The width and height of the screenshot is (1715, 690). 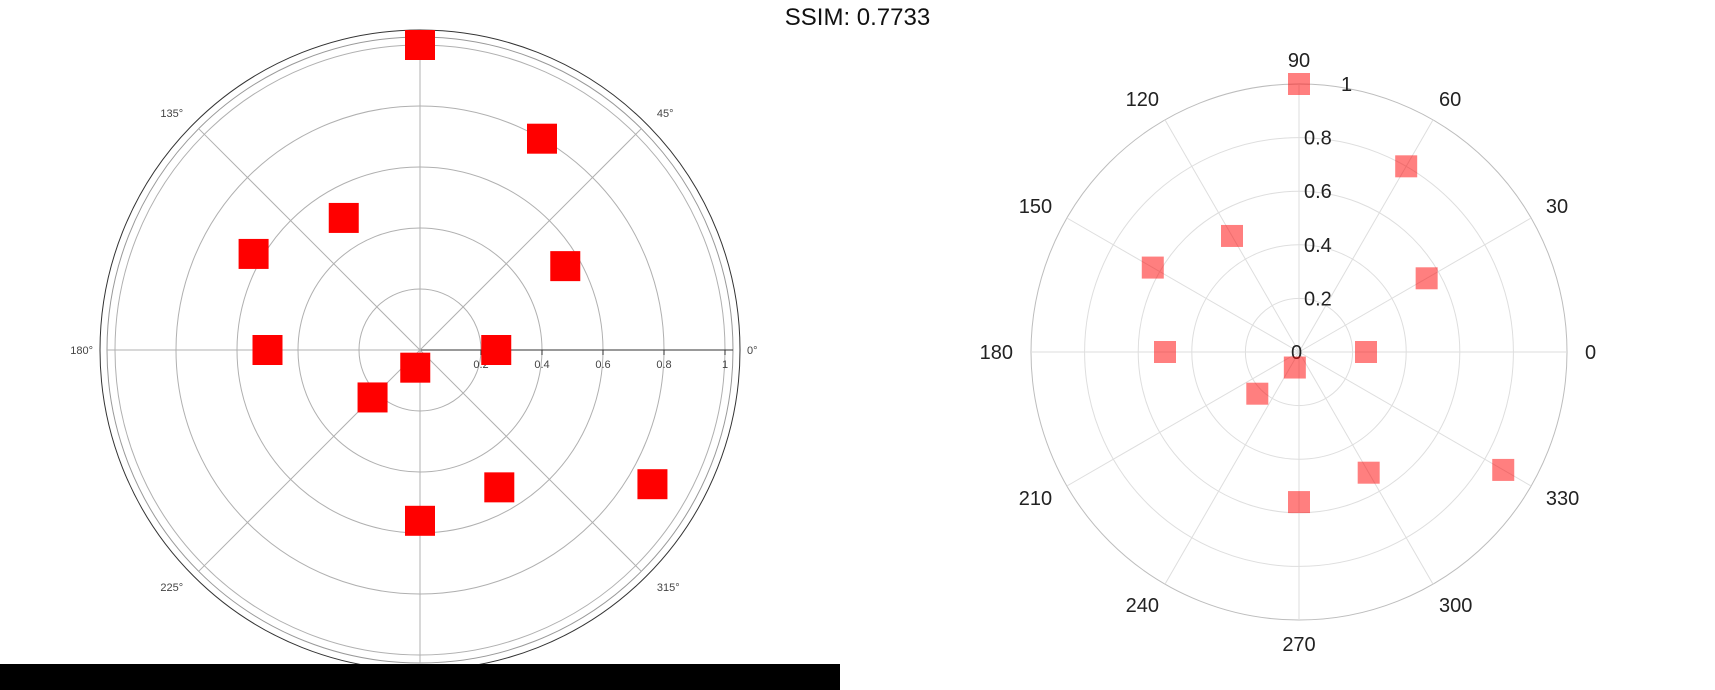 What do you see at coordinates (1455, 606) in the screenshot?
I see `angular-tick-label: 300` at bounding box center [1455, 606].